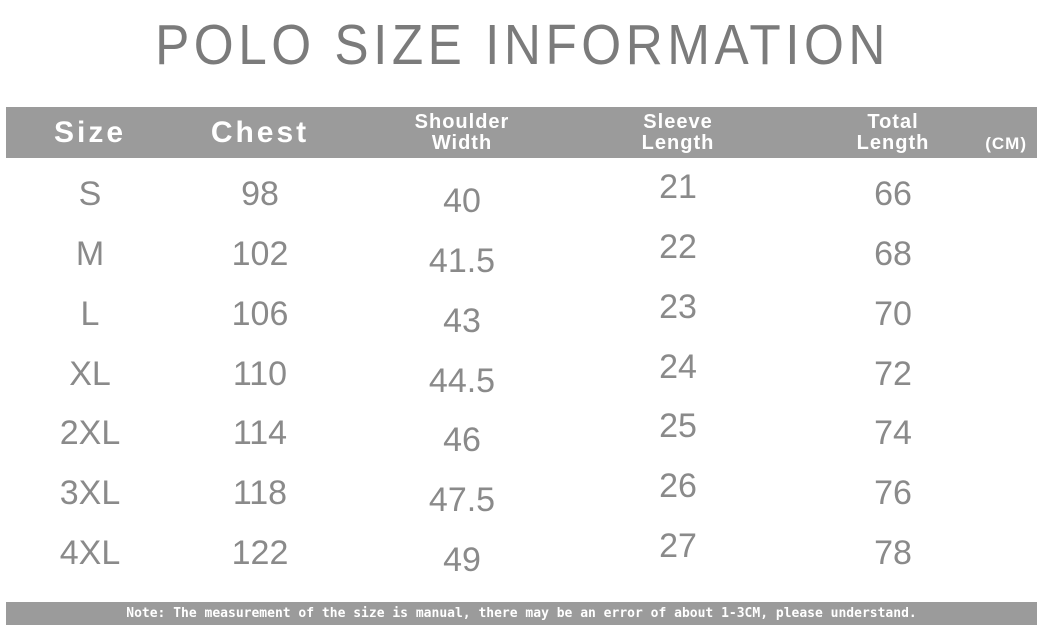  What do you see at coordinates (678, 306) in the screenshot?
I see `sleeve-length-value: 23` at bounding box center [678, 306].